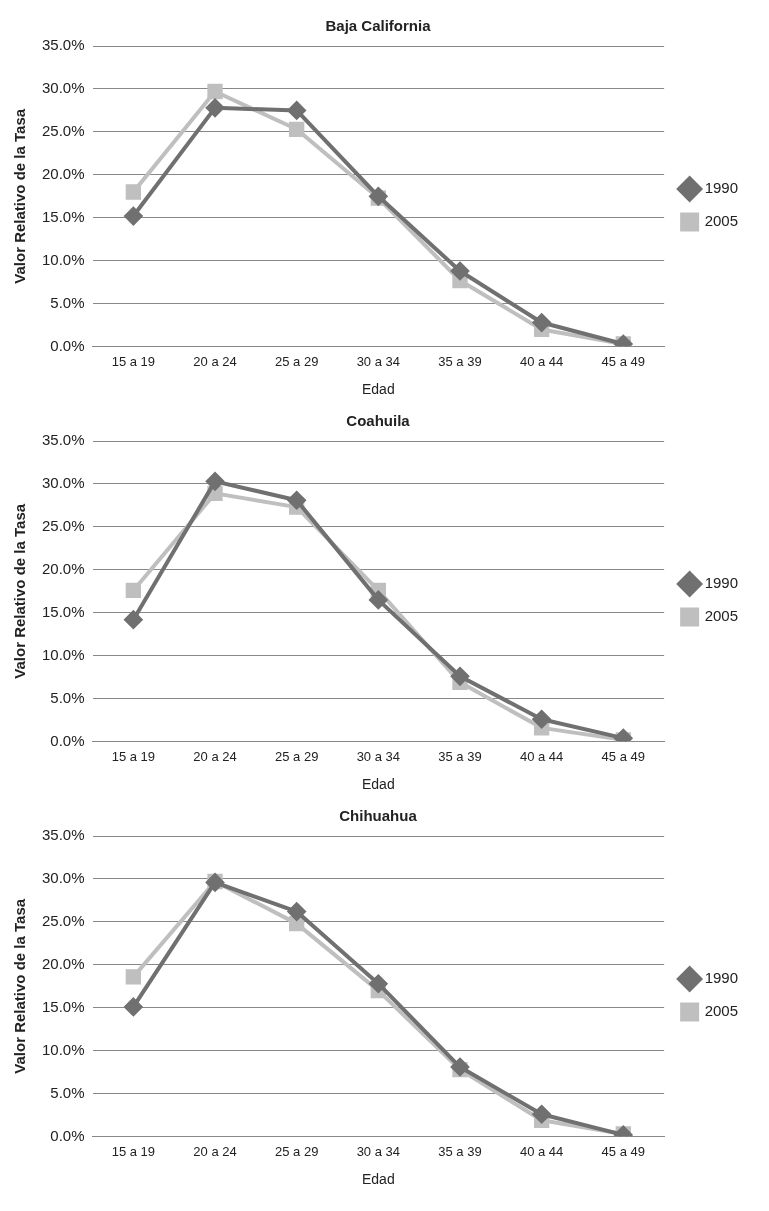 This screenshot has width=769, height=1211. Describe the element at coordinates (378, 421) in the screenshot. I see `chart-title: Coahuila` at that location.